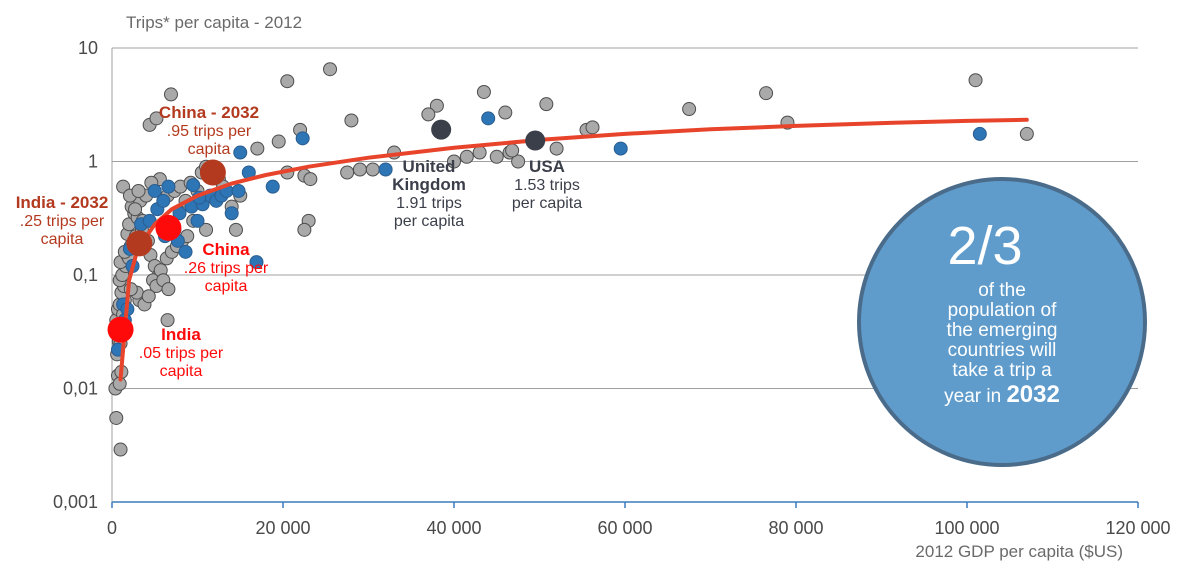 This screenshot has height=565, width=1180. What do you see at coordinates (226, 286) in the screenshot?
I see `label-china-line-2: capita` at bounding box center [226, 286].